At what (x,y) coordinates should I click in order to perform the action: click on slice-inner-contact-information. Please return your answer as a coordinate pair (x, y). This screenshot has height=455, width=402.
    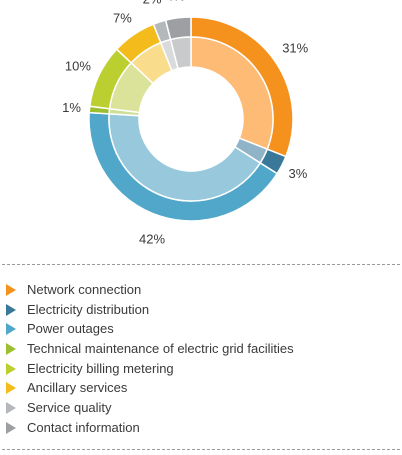
    Looking at the image, I should click on (180, 53).